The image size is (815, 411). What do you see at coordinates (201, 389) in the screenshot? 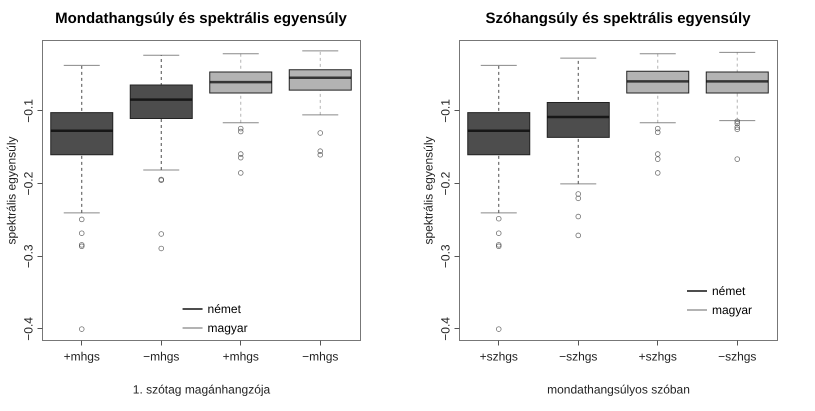
I see `x-axis-title: 1. szótag magánhangzója` at bounding box center [201, 389].